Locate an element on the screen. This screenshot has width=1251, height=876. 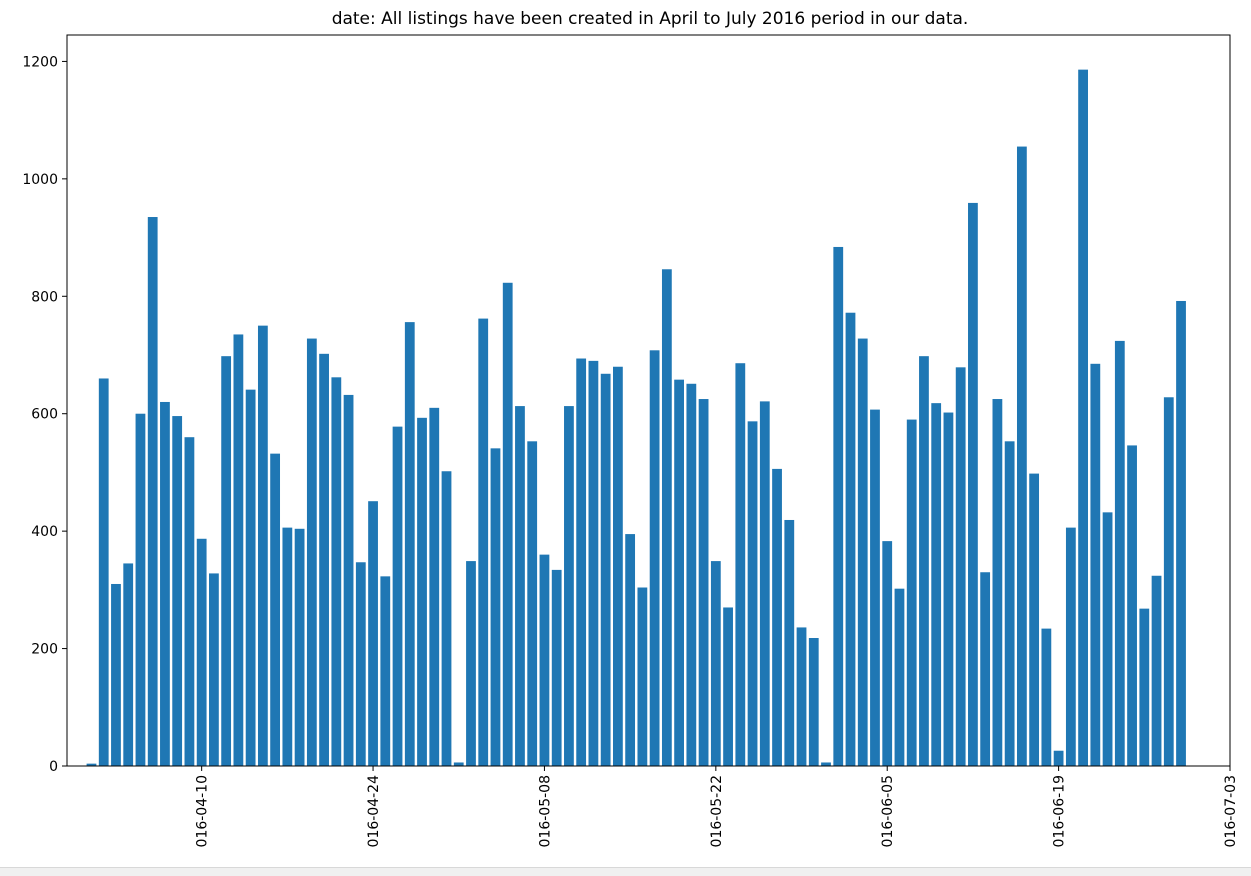
y-tick-label: 1000 is located at coordinates (40, 180).